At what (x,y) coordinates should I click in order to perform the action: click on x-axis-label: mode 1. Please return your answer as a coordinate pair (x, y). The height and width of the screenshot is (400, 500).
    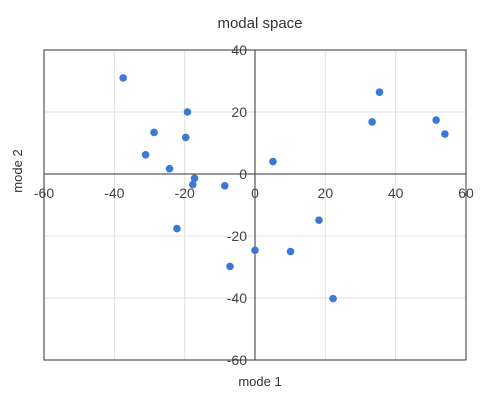
    Looking at the image, I should click on (259, 381).